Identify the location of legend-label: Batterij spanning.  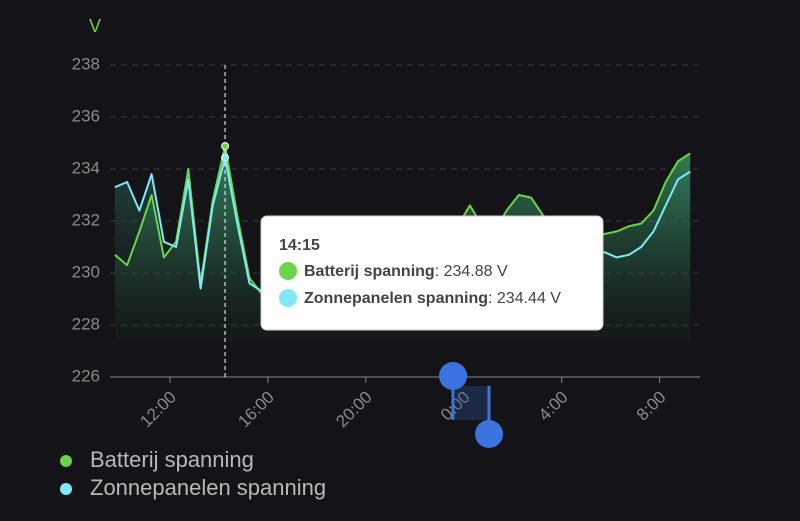
(172, 459).